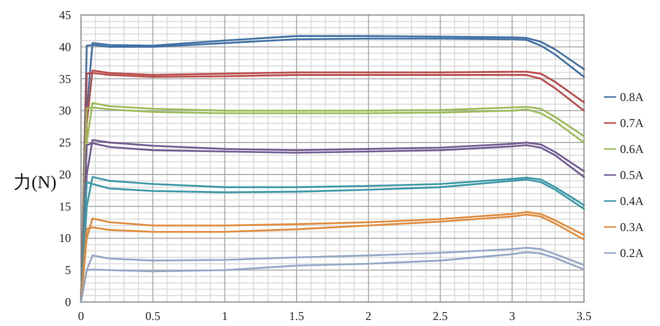  I want to click on legend-label: 0.3A, so click(632, 227).